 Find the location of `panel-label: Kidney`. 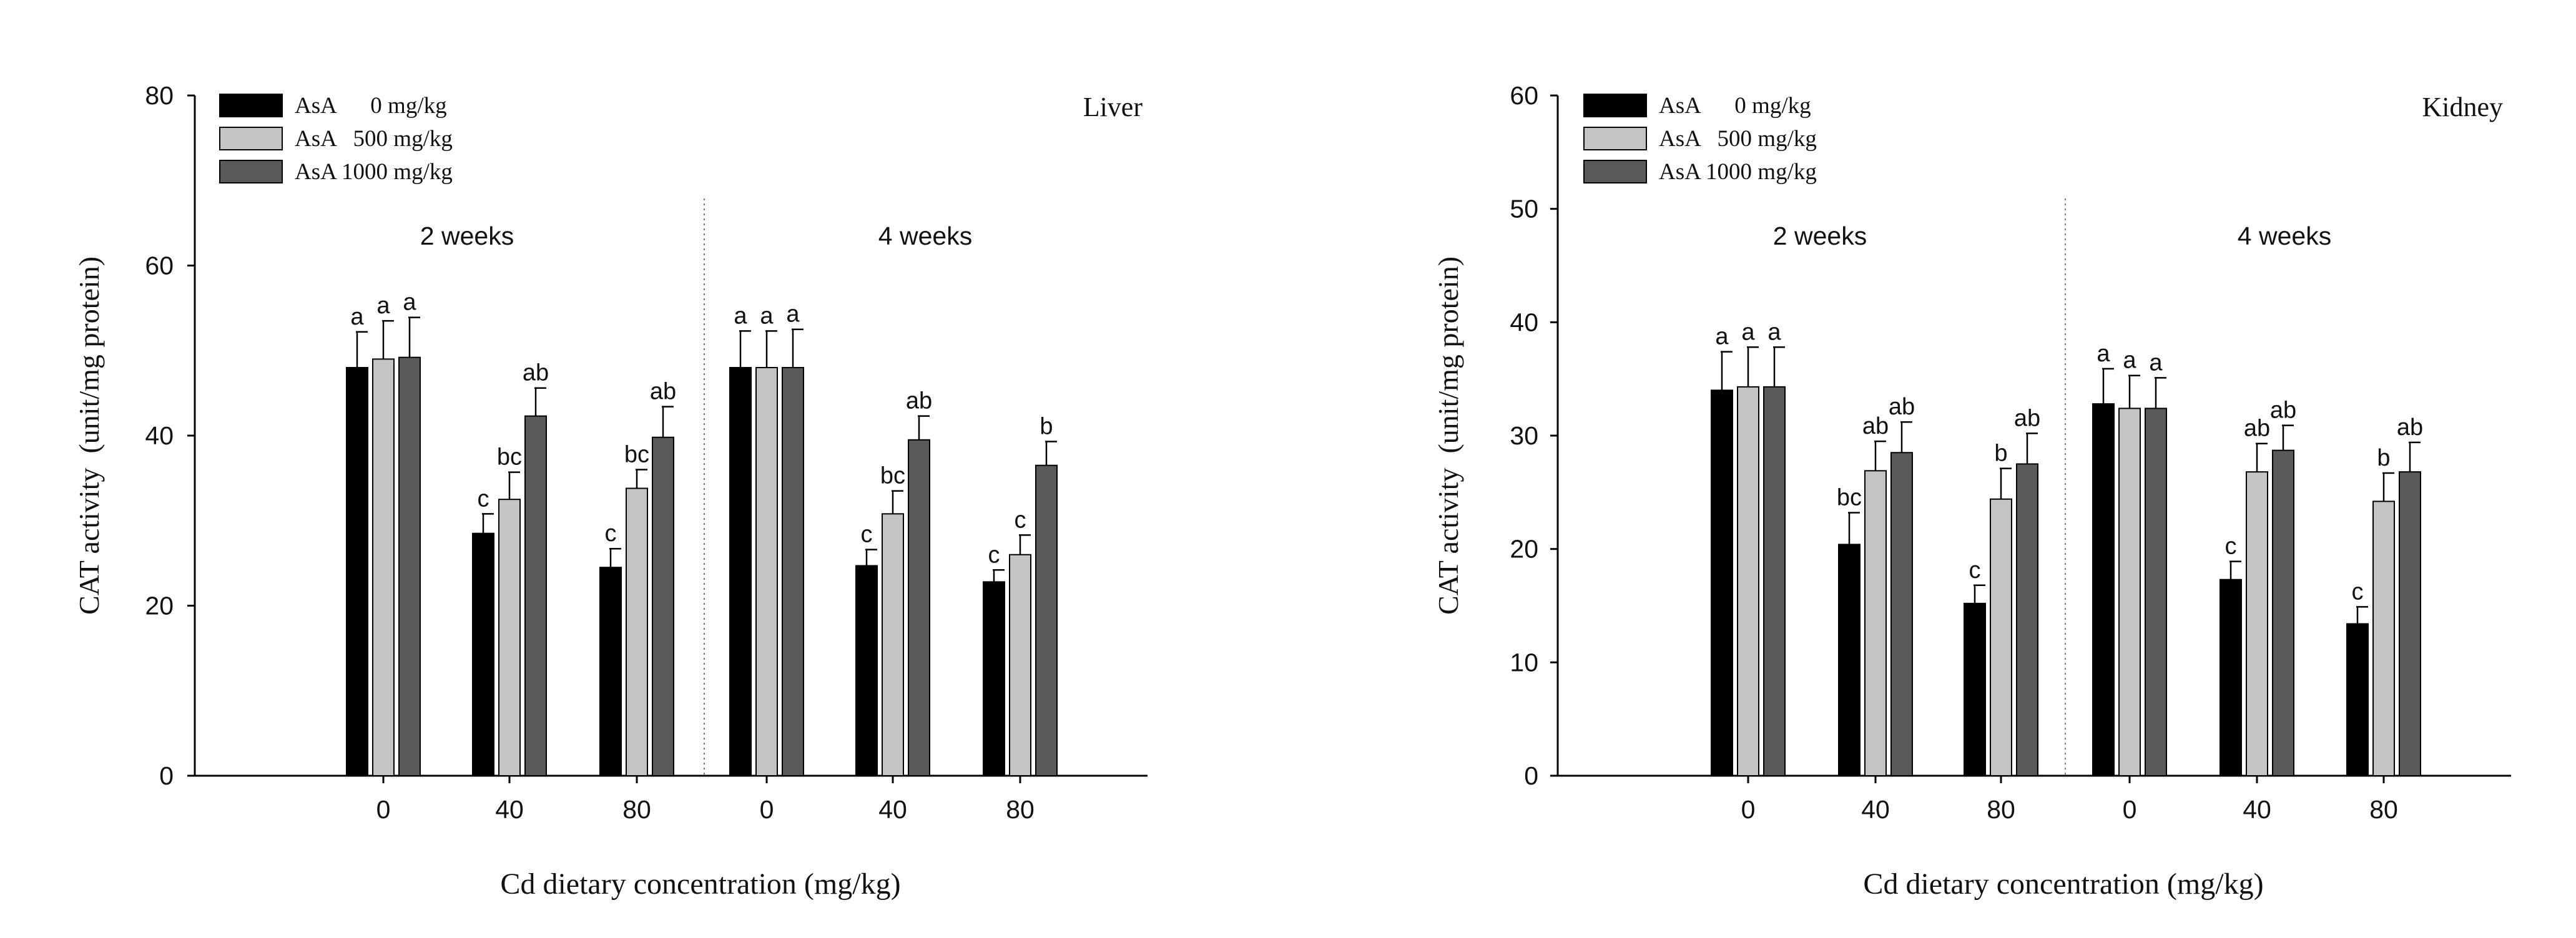

panel-label: Kidney is located at coordinates (2462, 107).